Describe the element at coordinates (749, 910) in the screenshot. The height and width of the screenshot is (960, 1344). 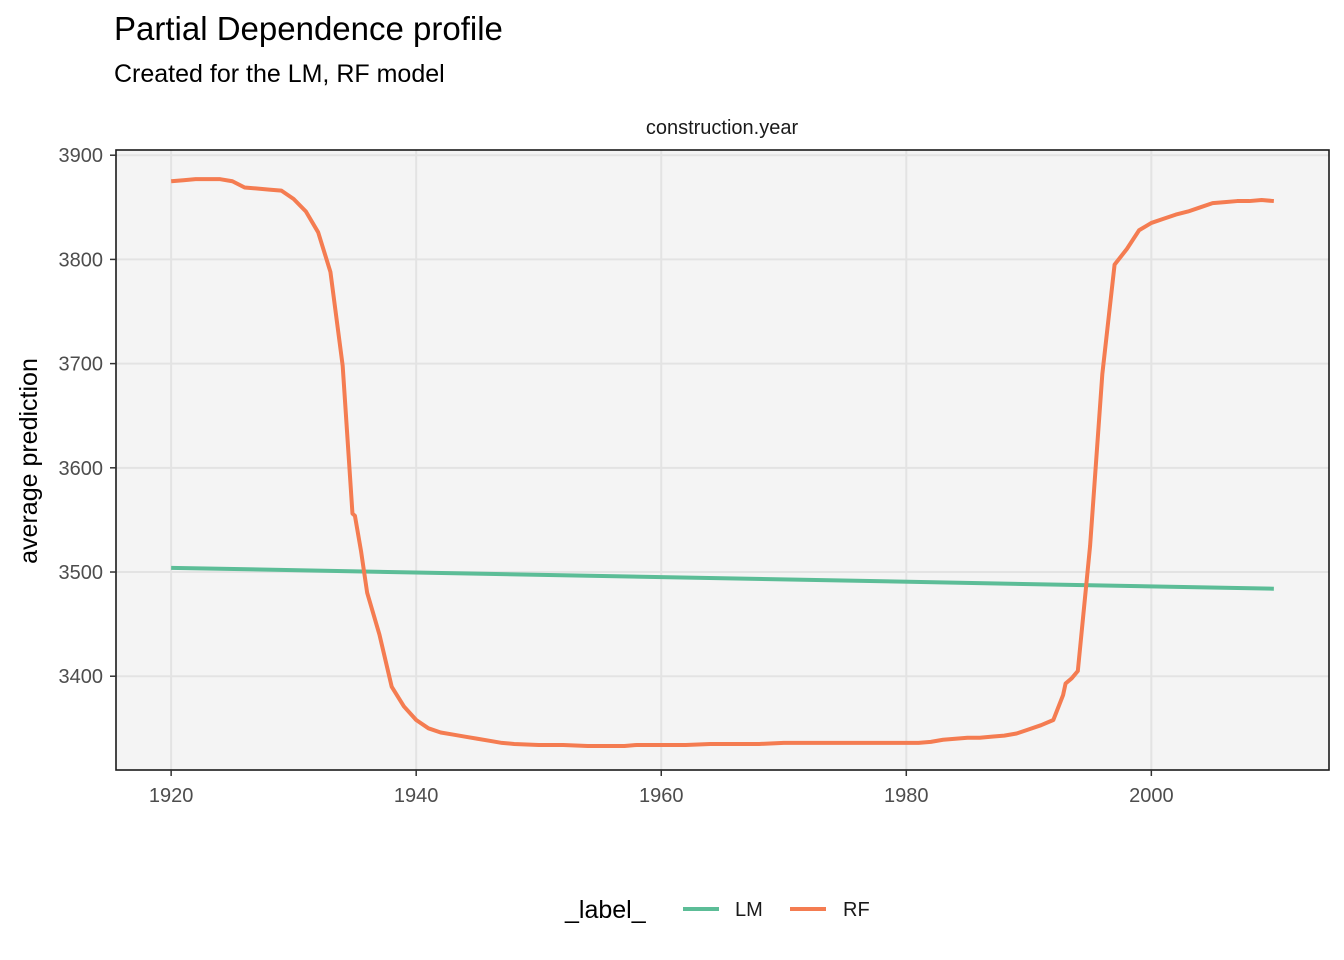
I see `legend-label-lm: LM` at that location.